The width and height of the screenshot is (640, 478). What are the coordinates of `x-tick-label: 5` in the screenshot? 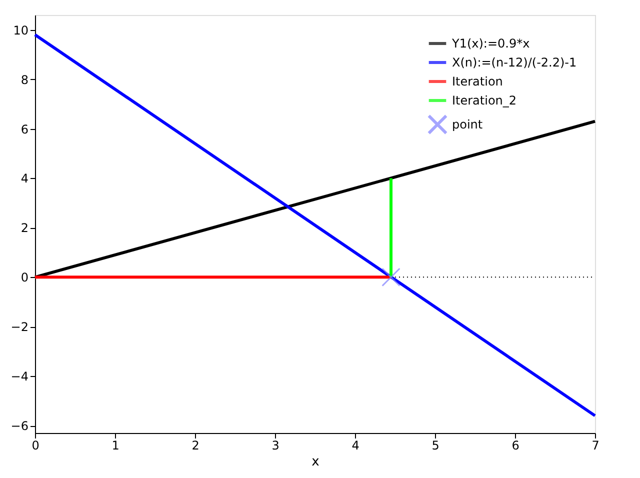 It's located at (436, 445).